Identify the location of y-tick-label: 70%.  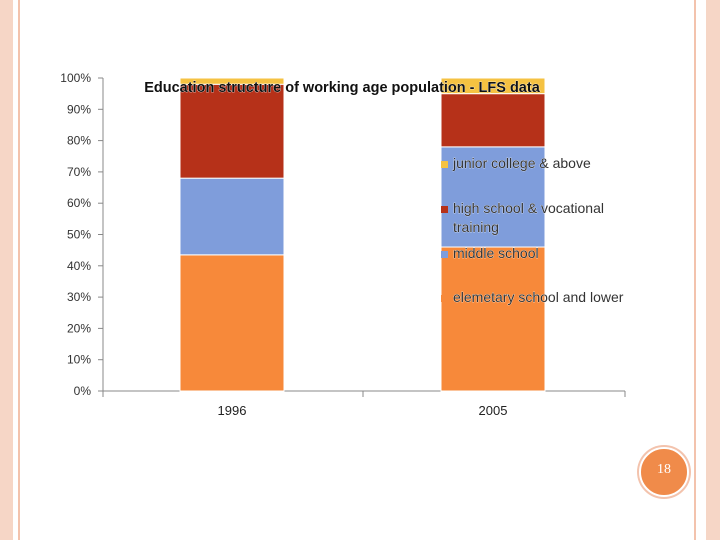
(79, 172).